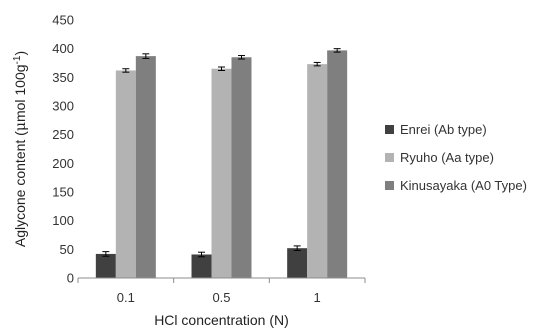 This screenshot has width=538, height=329. Describe the element at coordinates (21, 126) in the screenshot. I see `y-axis-title-mu: μ` at that location.